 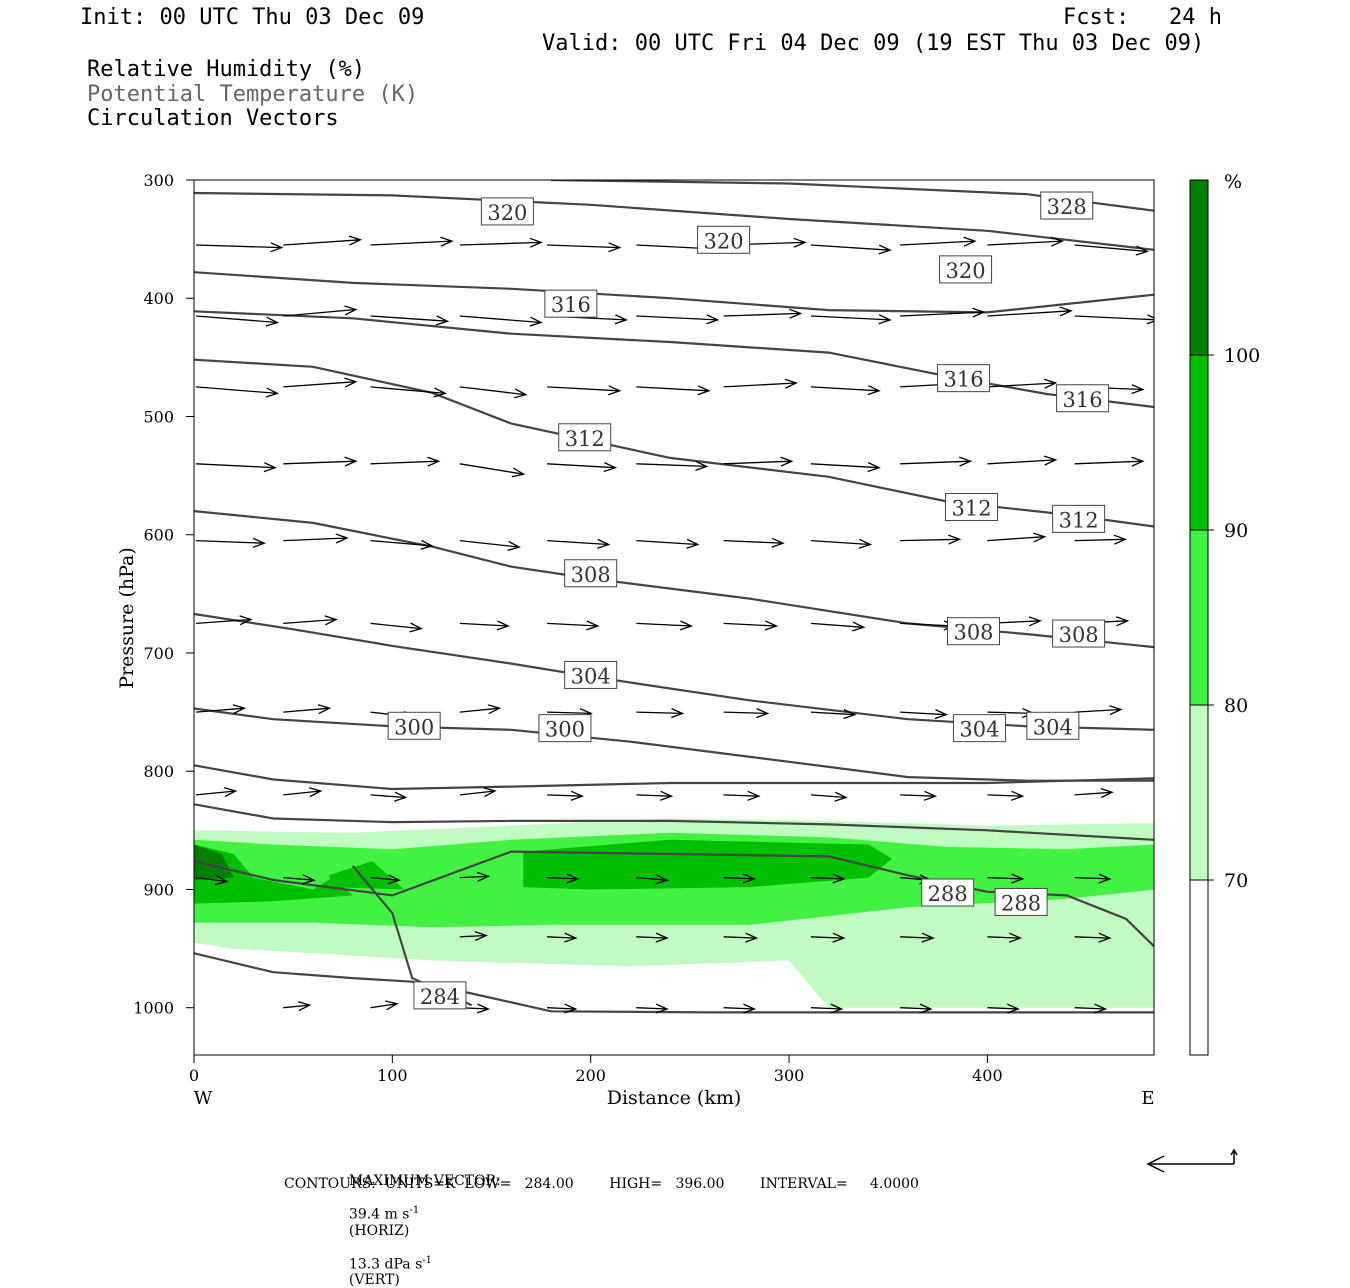 What do you see at coordinates (1236, 531) in the screenshot?
I see `colorbar-label: 90` at bounding box center [1236, 531].